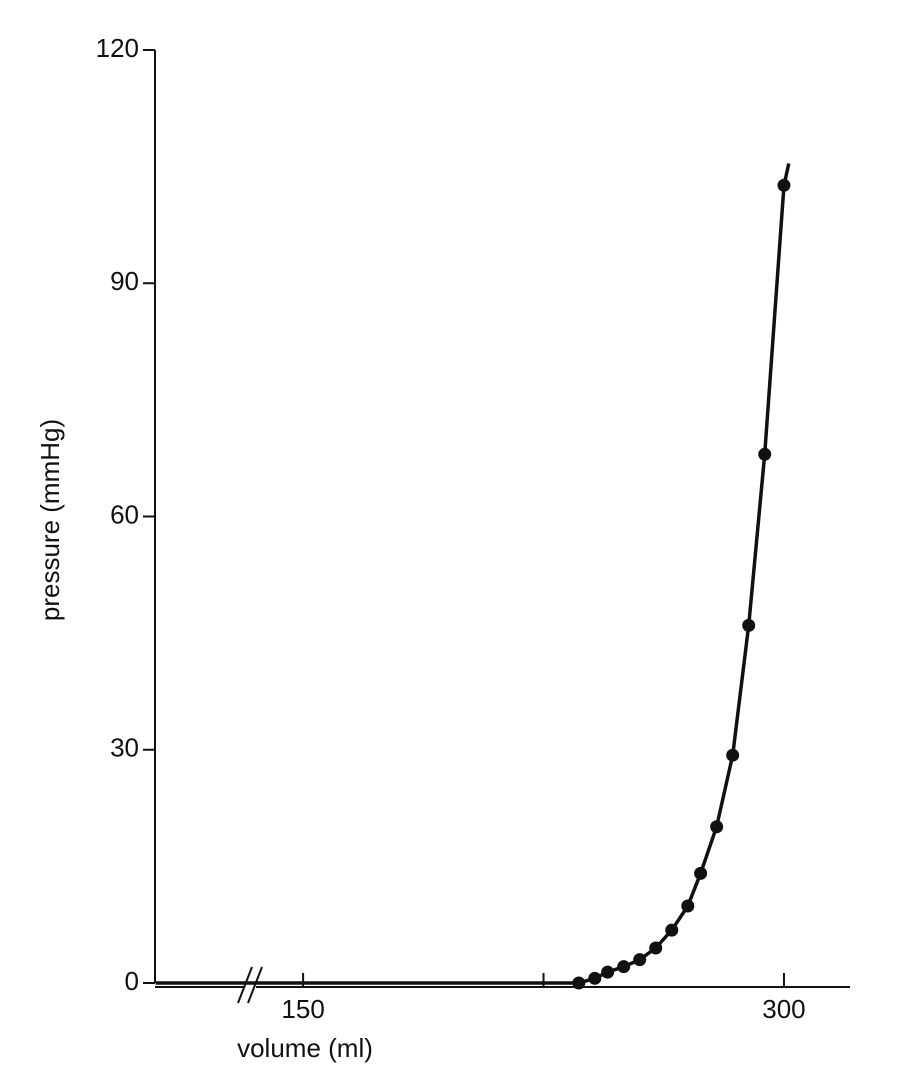 The image size is (906, 1088). I want to click on x-axis-label: volume (ml), so click(305, 1048).